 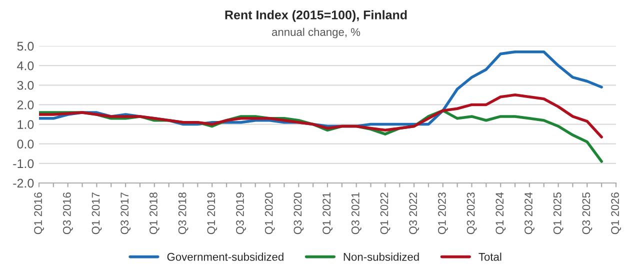 I want to click on x-tick-label: Q1 2017, so click(x=97, y=213).